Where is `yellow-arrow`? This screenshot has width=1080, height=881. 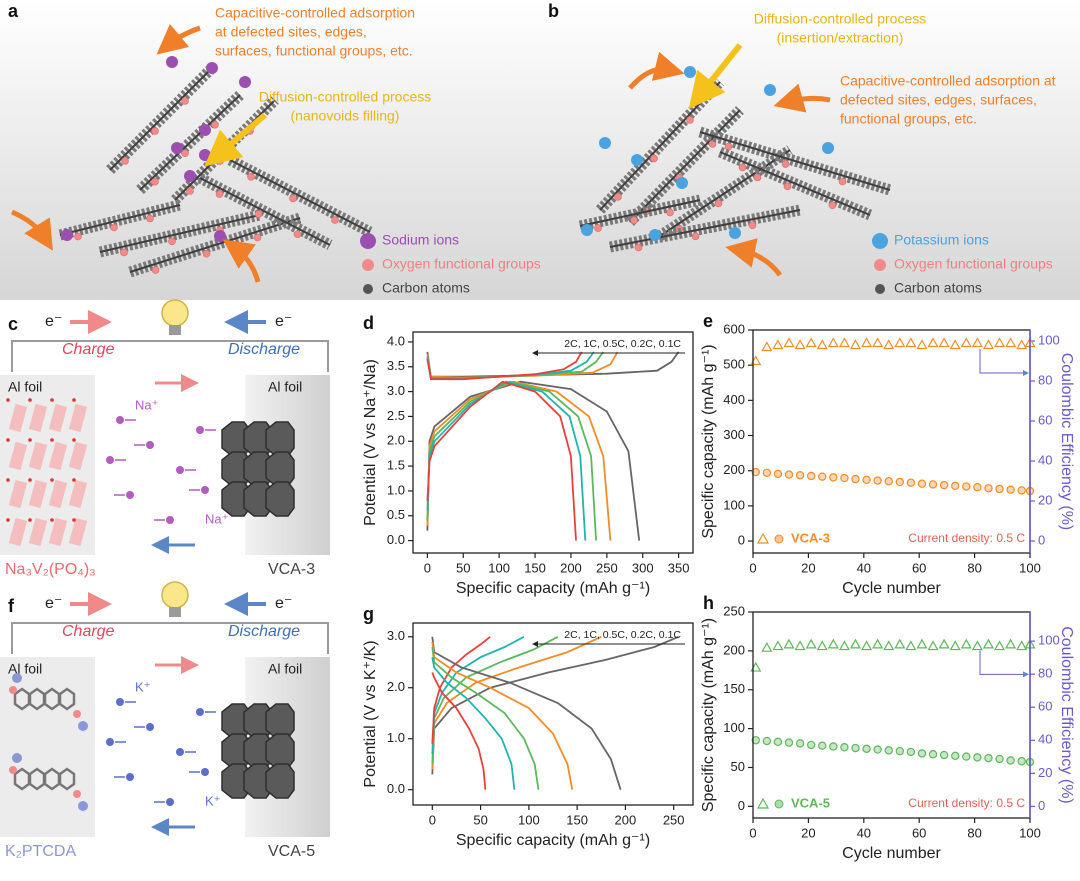
yellow-arrow is located at coordinates (715, 76).